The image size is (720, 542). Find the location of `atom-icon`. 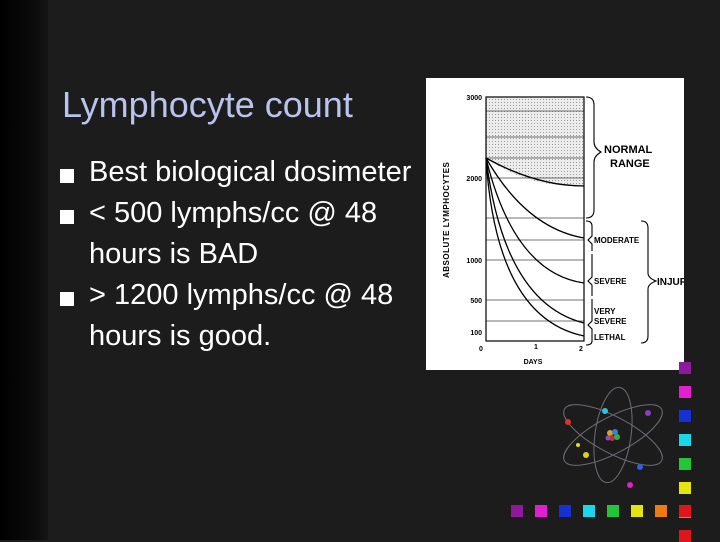

atom-icon is located at coordinates (613, 437).